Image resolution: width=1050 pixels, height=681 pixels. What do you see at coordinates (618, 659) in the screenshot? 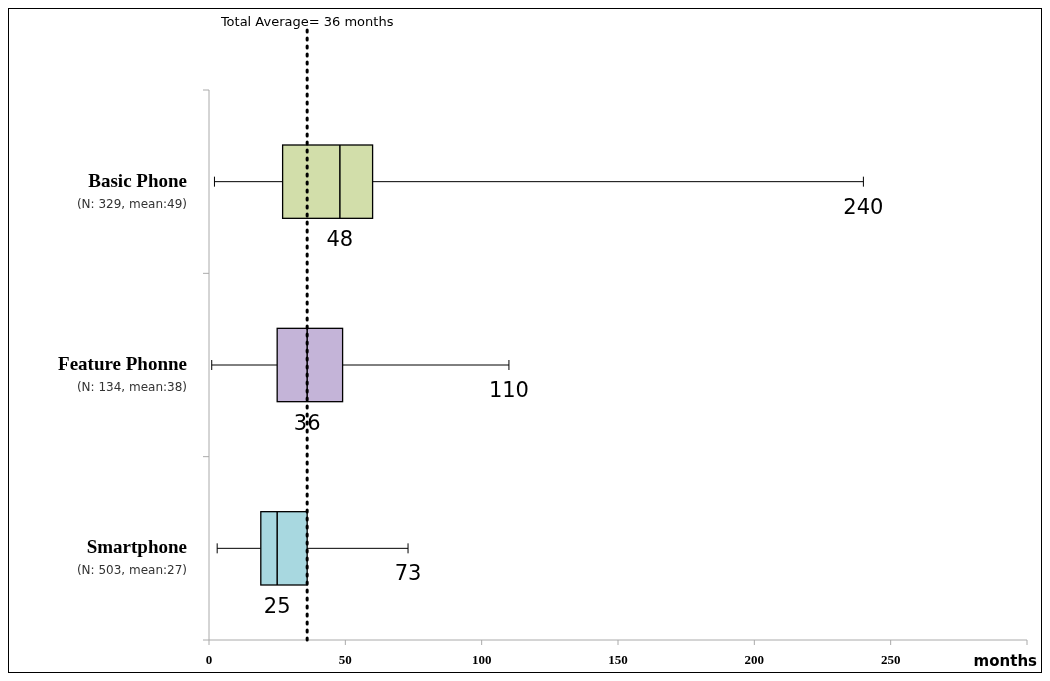
I see `x-tick-label: 150` at bounding box center [618, 659].